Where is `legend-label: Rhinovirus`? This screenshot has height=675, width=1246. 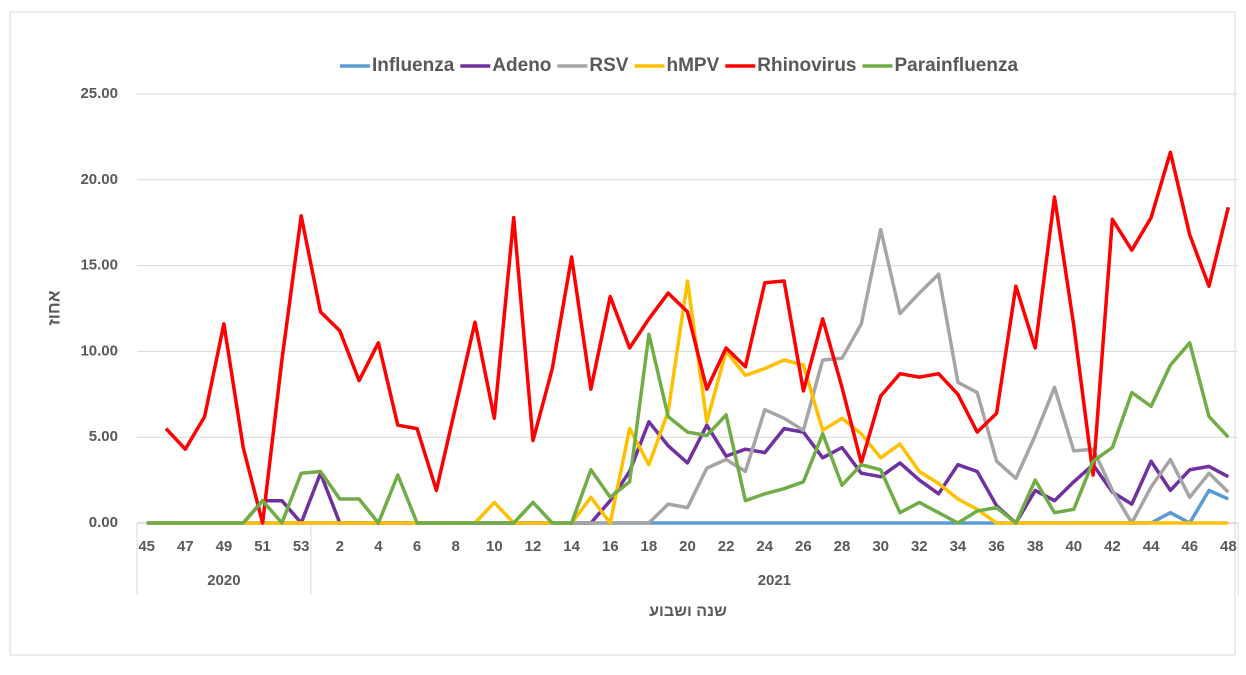
legend-label: Rhinovirus is located at coordinates (806, 65).